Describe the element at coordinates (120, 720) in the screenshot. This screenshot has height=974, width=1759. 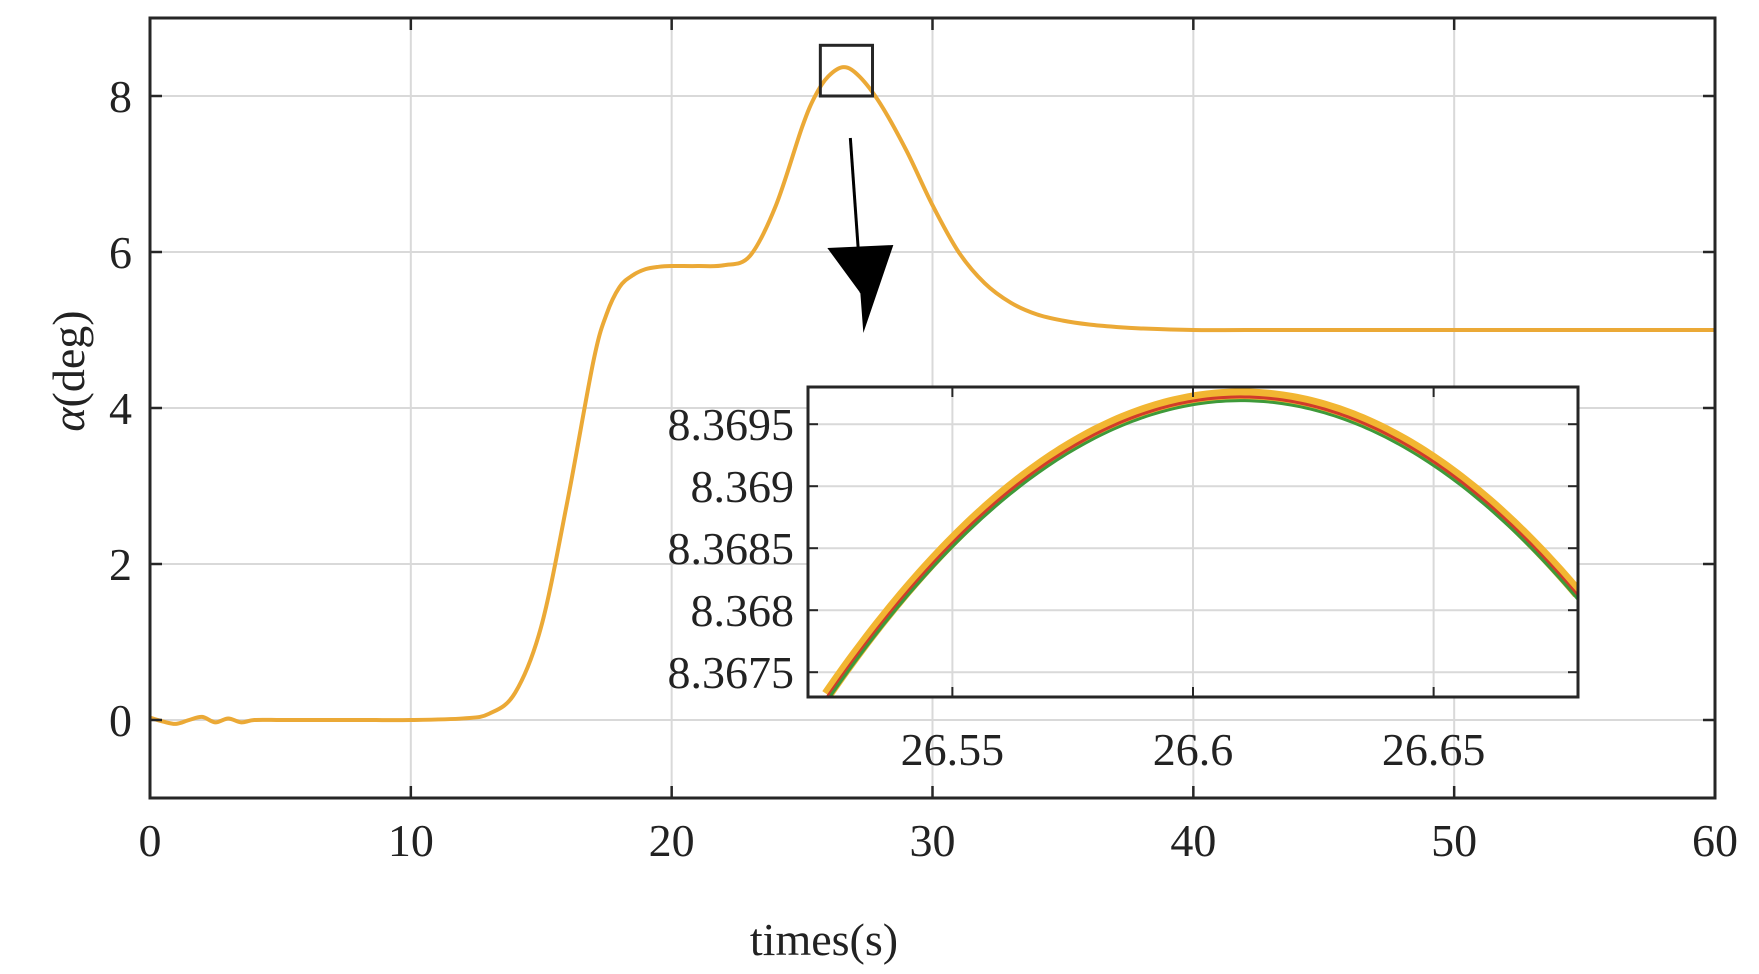
I see `y-tick-label: 0` at that location.